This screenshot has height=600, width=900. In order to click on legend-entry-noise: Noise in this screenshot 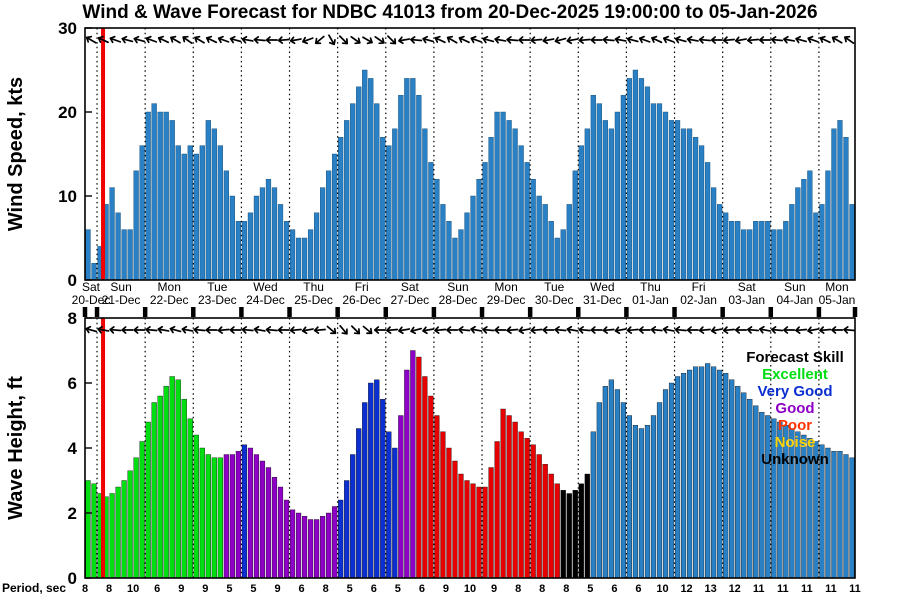, I will do `click(795, 442)`.